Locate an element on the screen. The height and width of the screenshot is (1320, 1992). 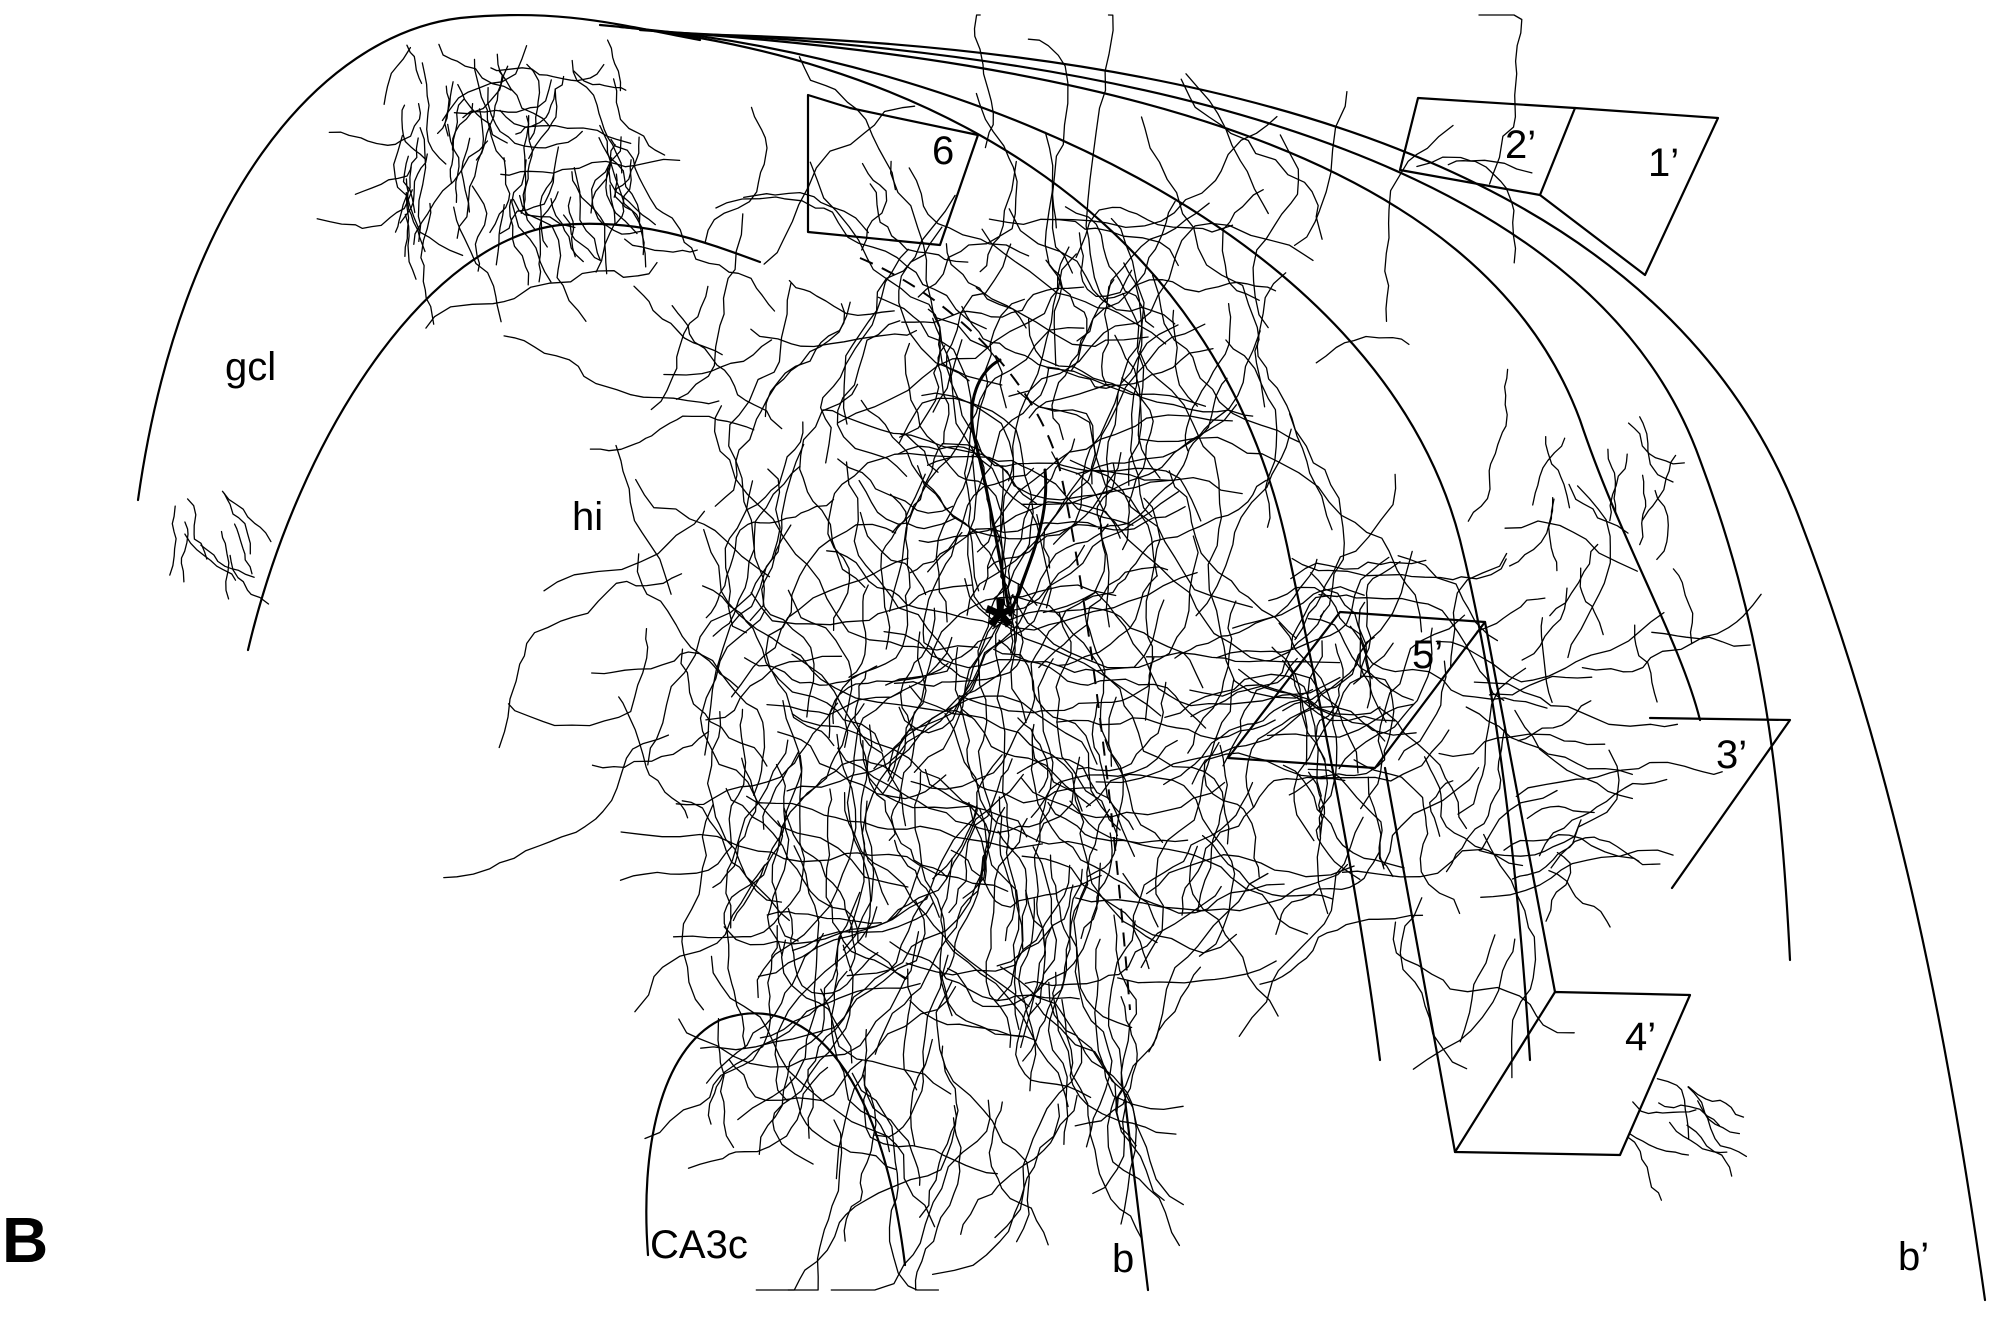
label-boundary-b-prime: b’ is located at coordinates (1913, 1257).